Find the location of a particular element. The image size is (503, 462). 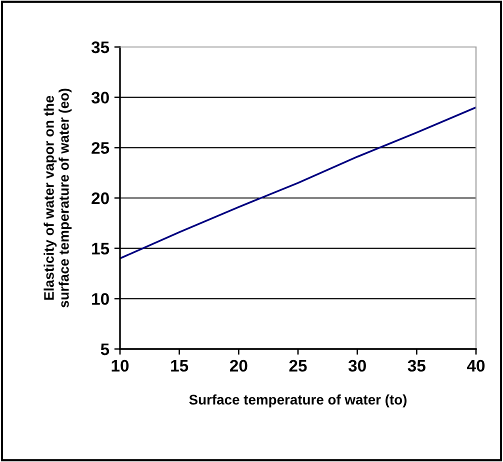

y-tick-label: 10 is located at coordinates (100, 299).